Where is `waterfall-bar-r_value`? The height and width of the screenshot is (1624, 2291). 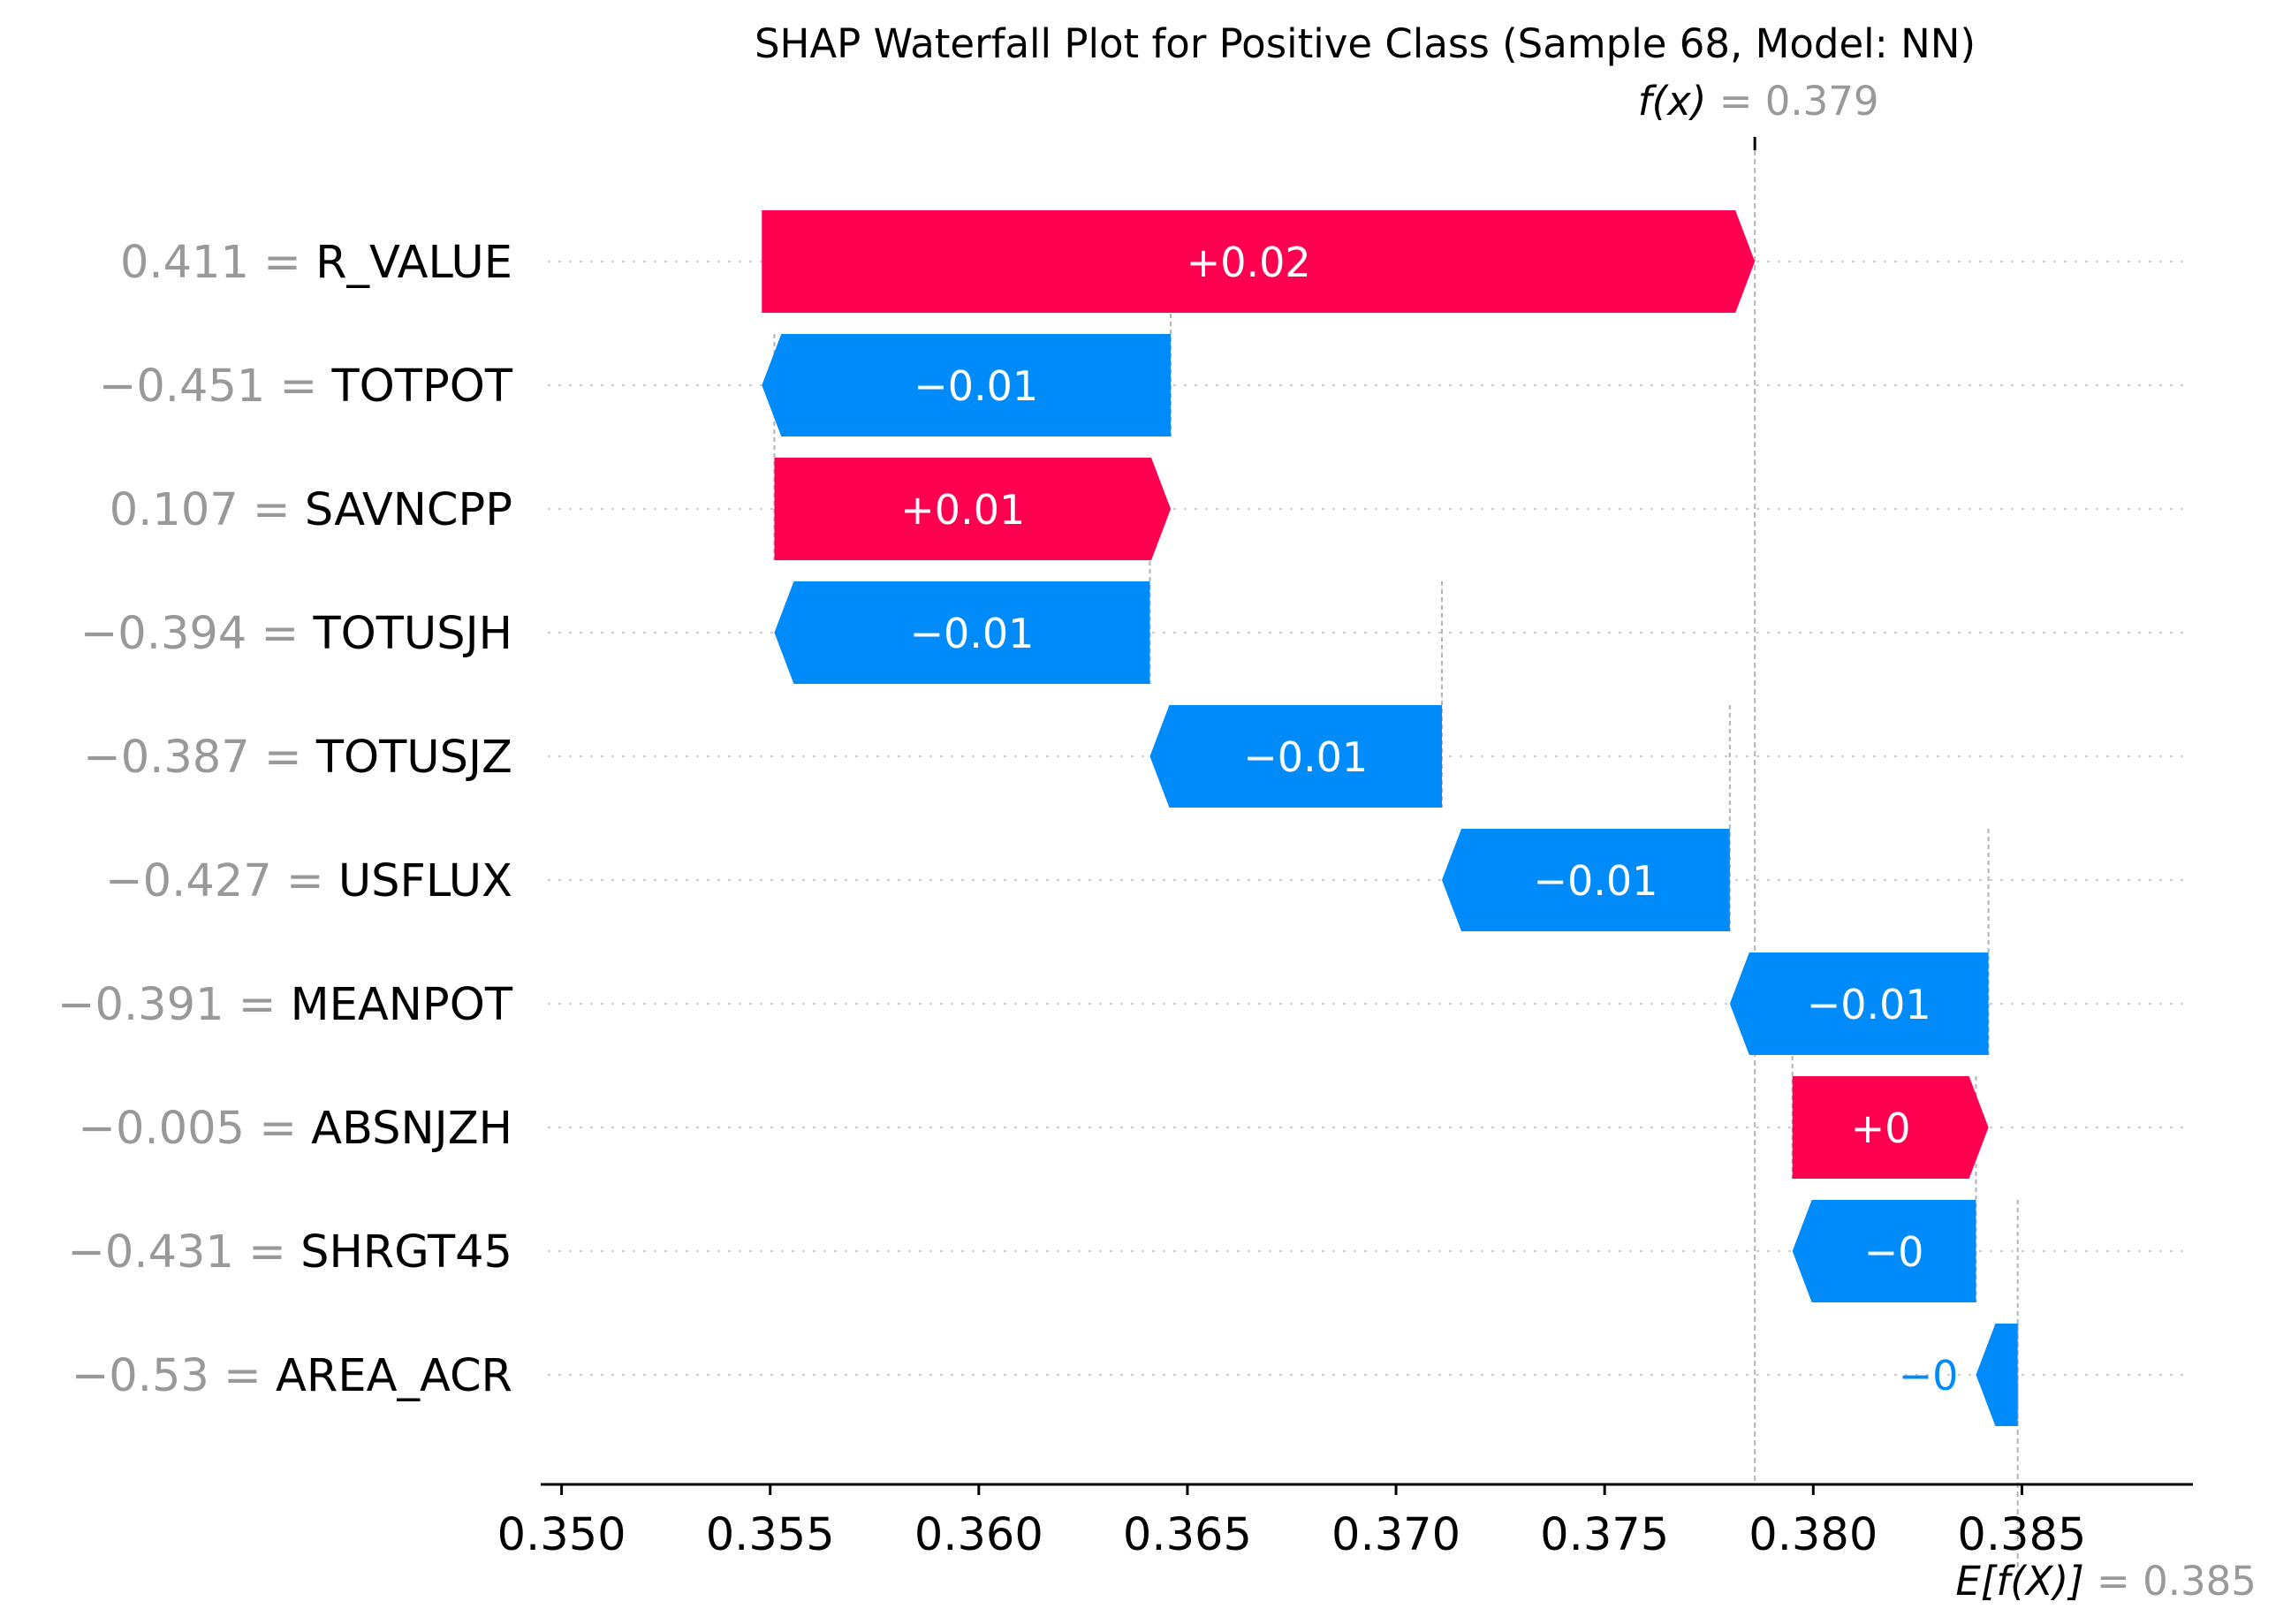
waterfall-bar-r_value is located at coordinates (1259, 261).